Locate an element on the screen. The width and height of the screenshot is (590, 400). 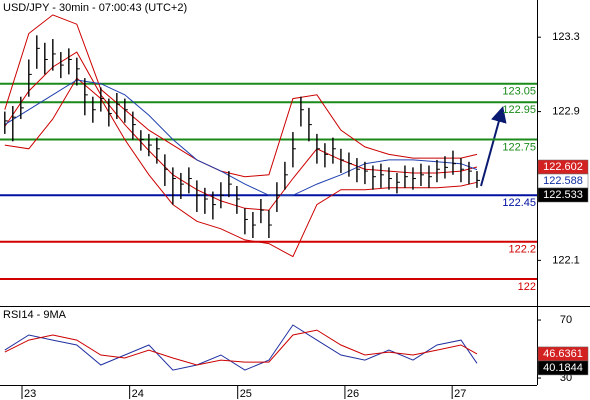
x-tick-label: 27 is located at coordinates (460, 394).